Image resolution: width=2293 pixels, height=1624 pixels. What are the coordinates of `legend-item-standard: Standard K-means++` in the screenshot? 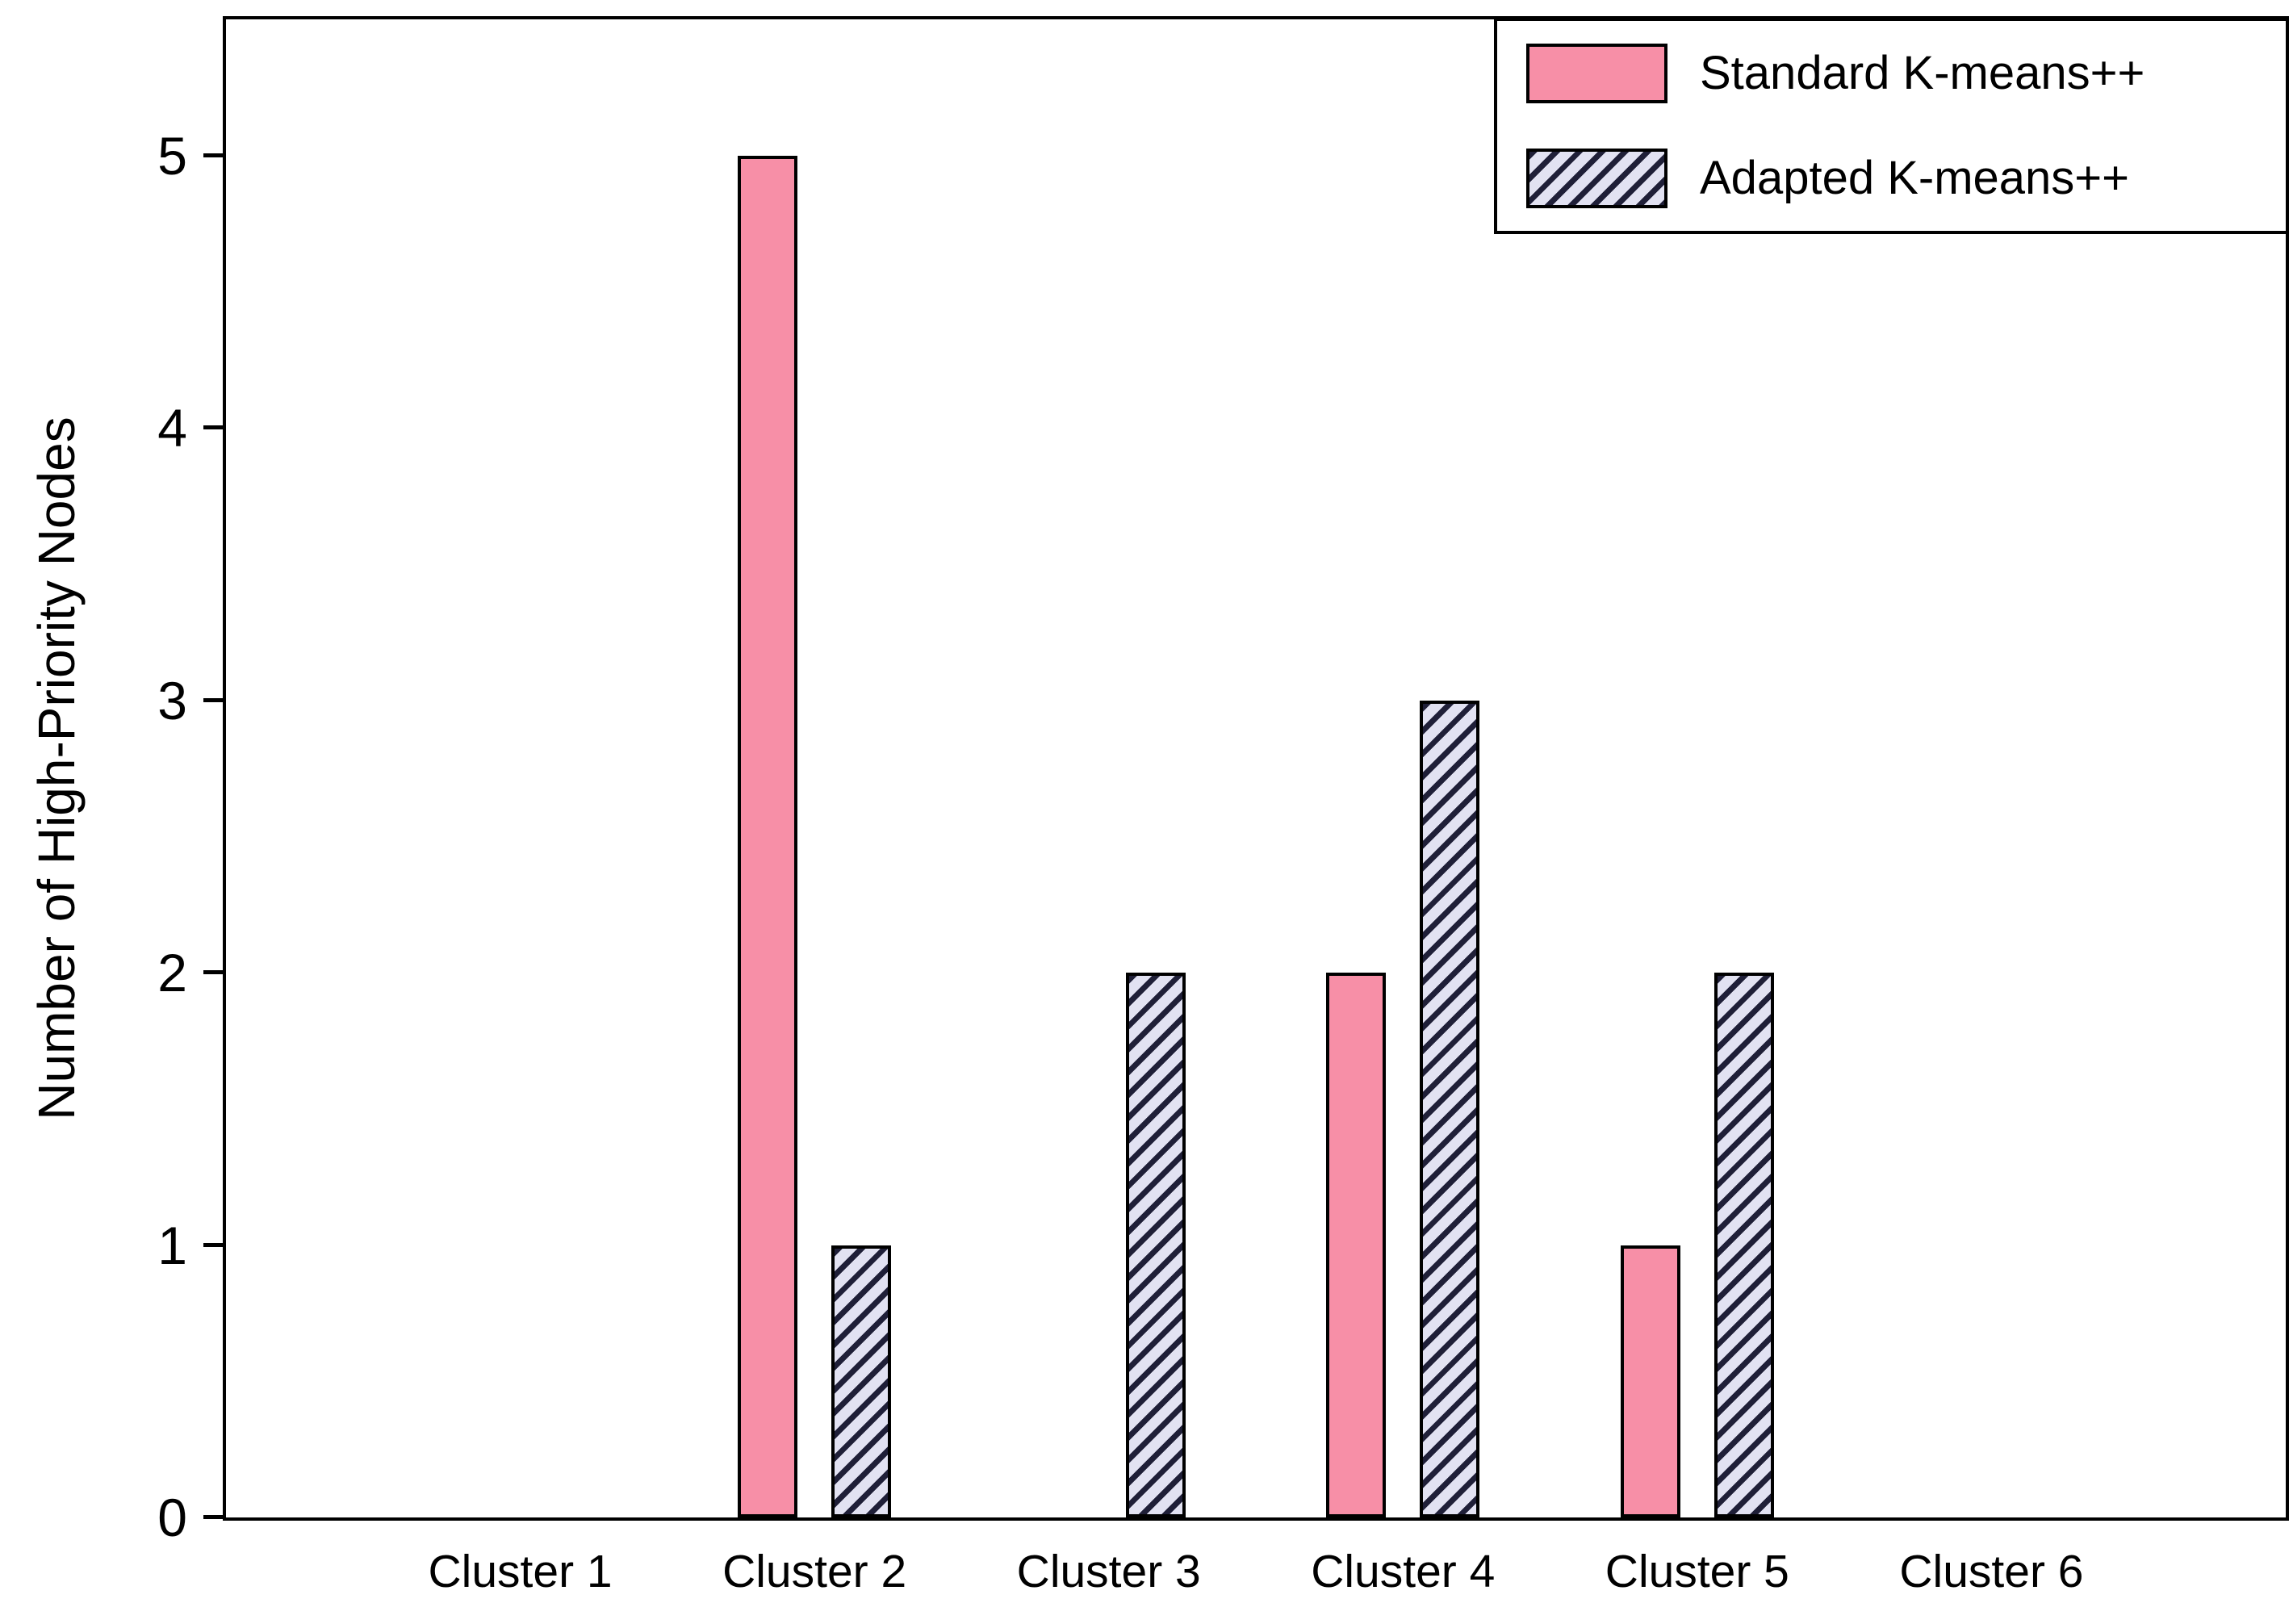 It's located at (1891, 73).